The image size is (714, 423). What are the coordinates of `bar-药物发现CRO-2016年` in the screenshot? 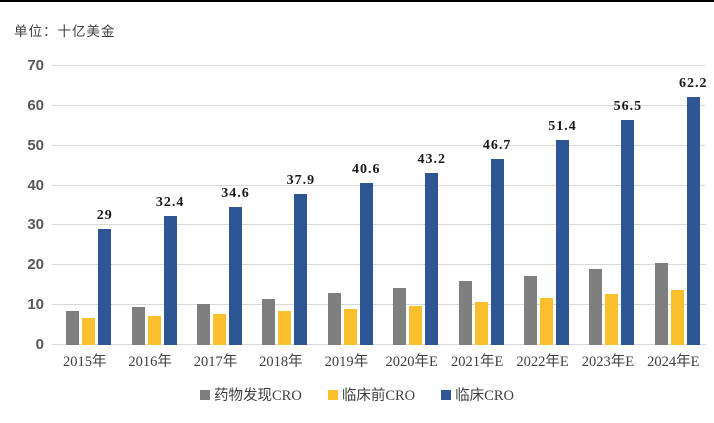 It's located at (138, 326).